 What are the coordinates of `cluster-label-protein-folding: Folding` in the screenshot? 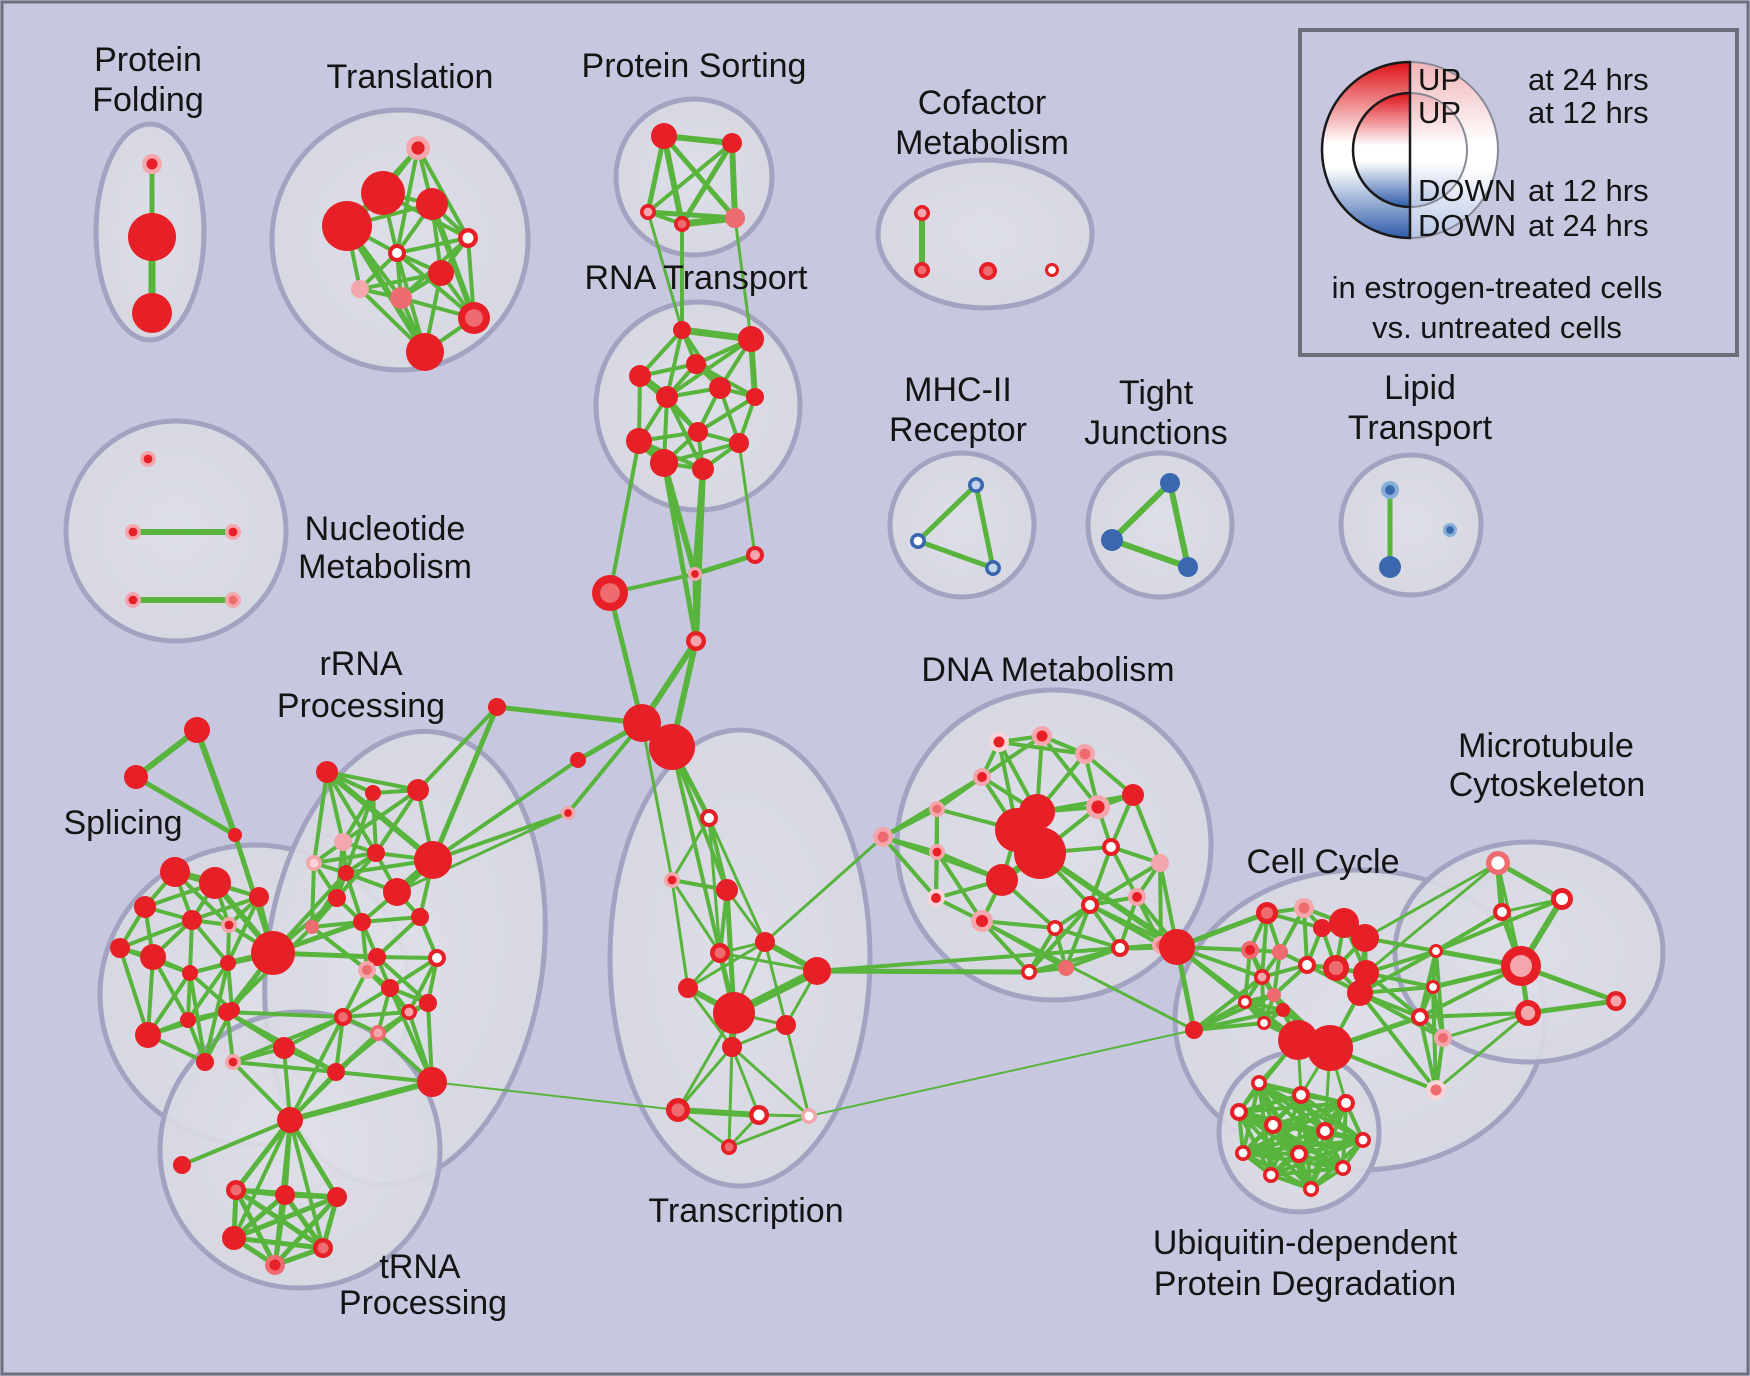 It's located at (148, 100).